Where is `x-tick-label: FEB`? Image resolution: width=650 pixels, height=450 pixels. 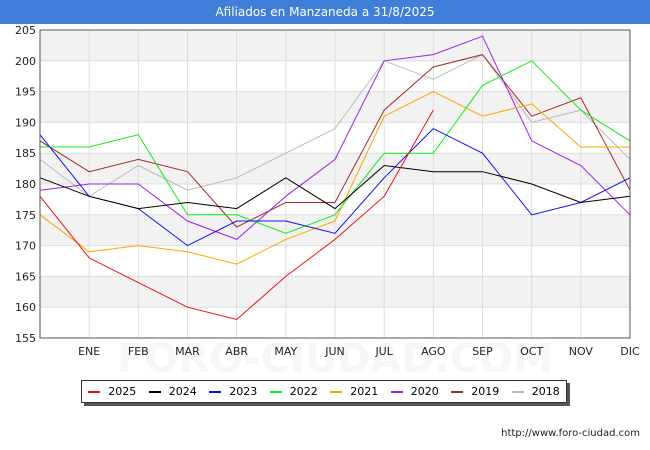
x-tick-label: FEB is located at coordinates (138, 351).